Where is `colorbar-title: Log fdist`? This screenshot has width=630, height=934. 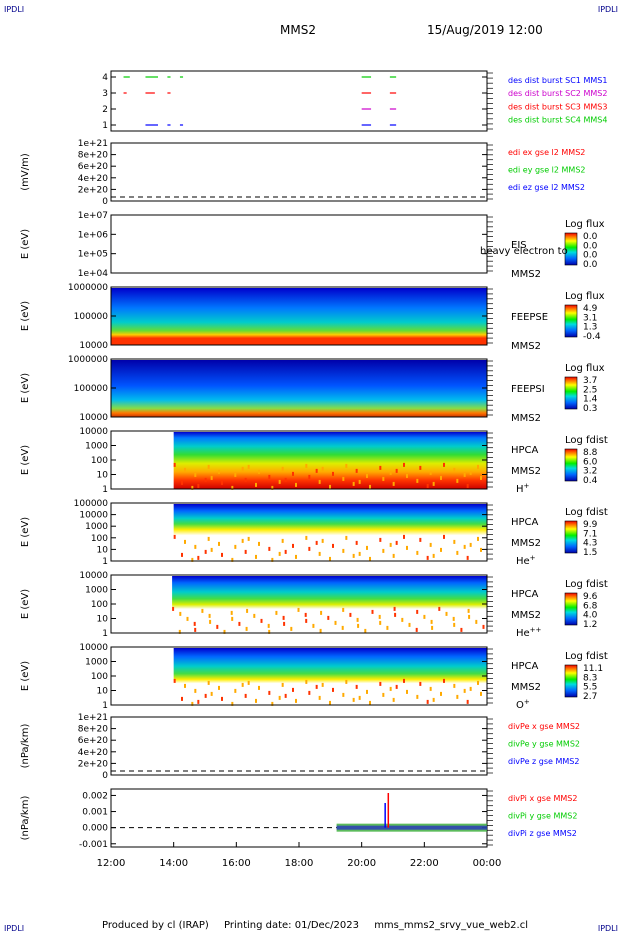
colorbar-title: Log fdist is located at coordinates (586, 656).